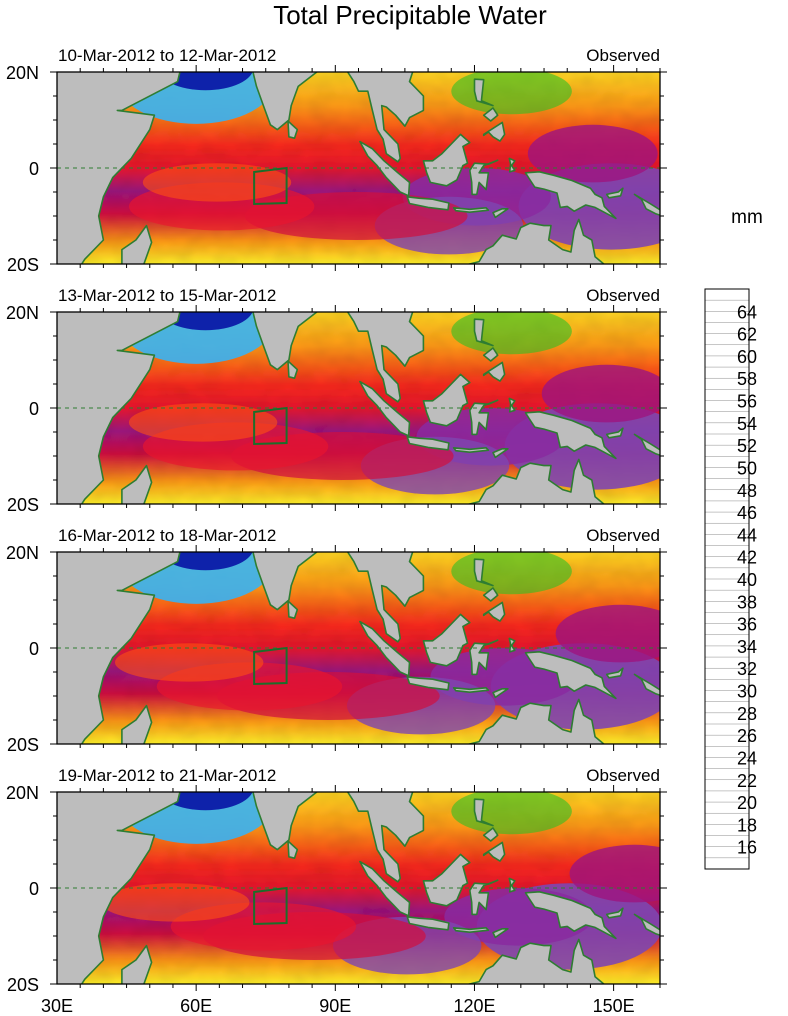  I want to click on colorbar-tick-label: 28, so click(747, 714).